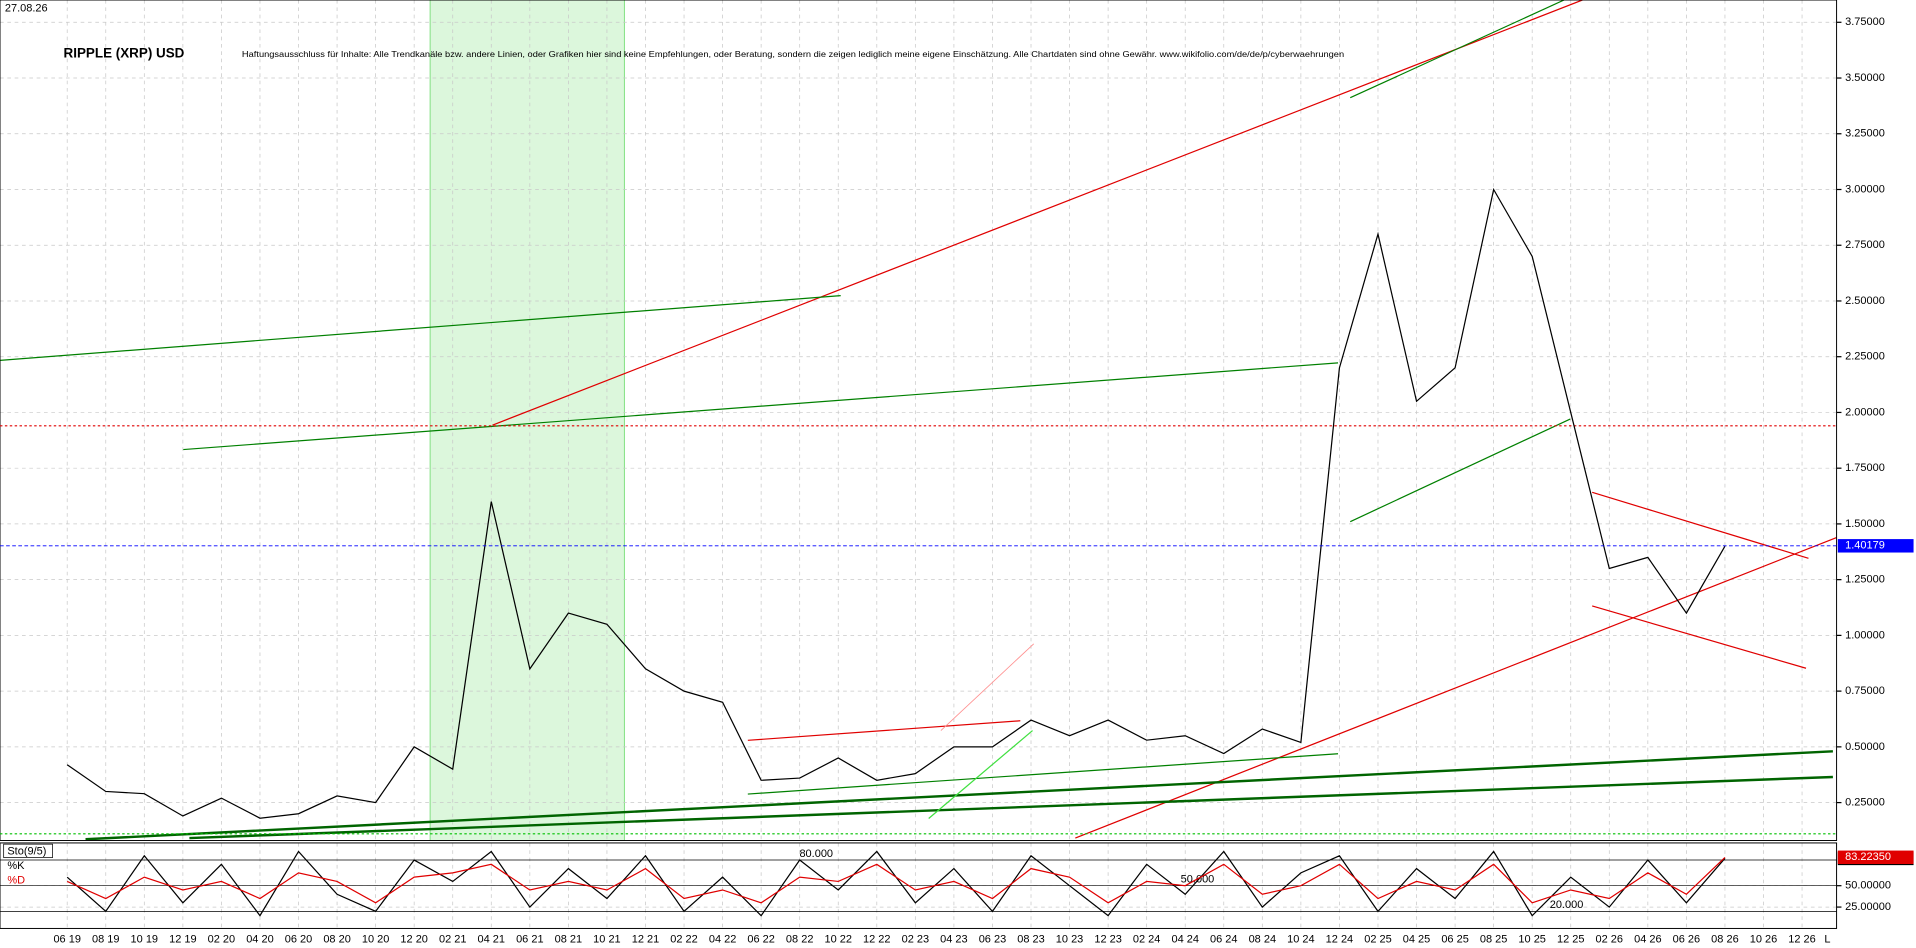  Describe the element at coordinates (1865, 524) in the screenshot. I see `y-tick-label: 1.50000` at that location.